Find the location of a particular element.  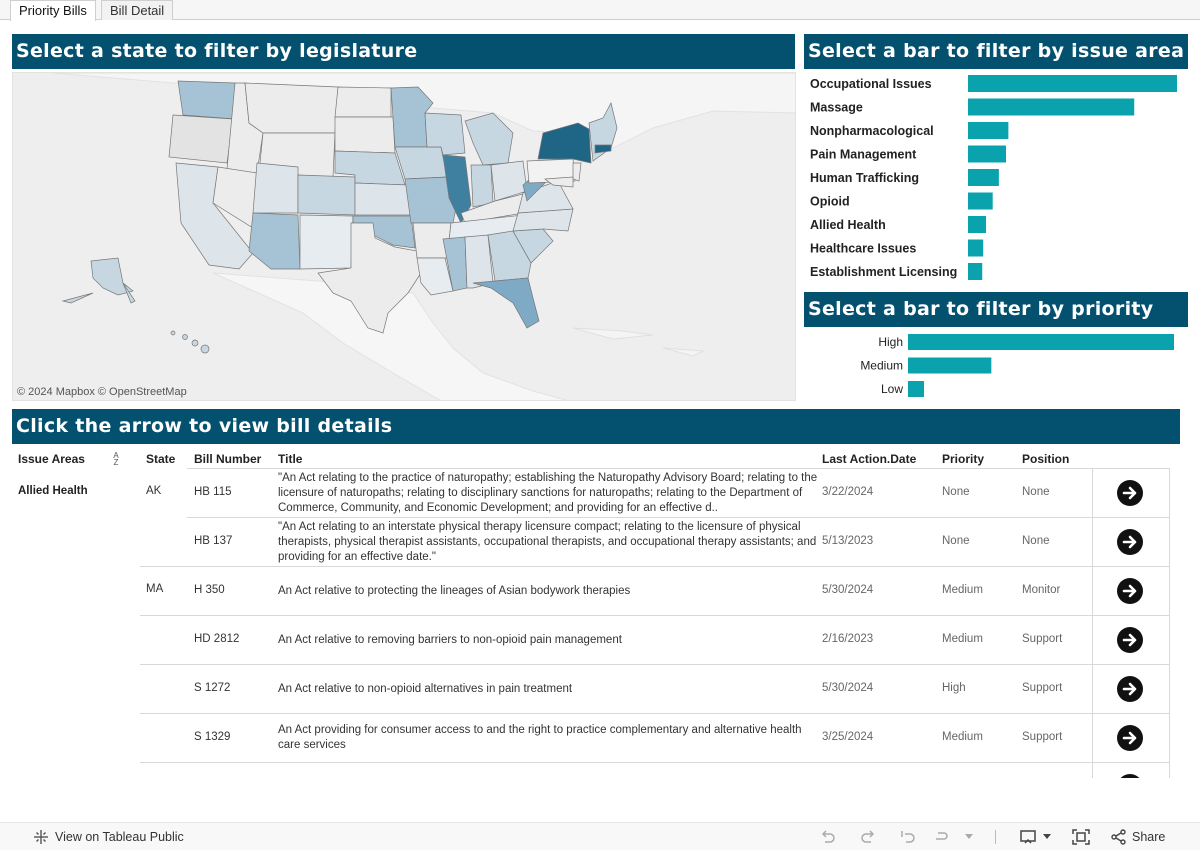

state-cell: AK is located at coordinates (154, 491).